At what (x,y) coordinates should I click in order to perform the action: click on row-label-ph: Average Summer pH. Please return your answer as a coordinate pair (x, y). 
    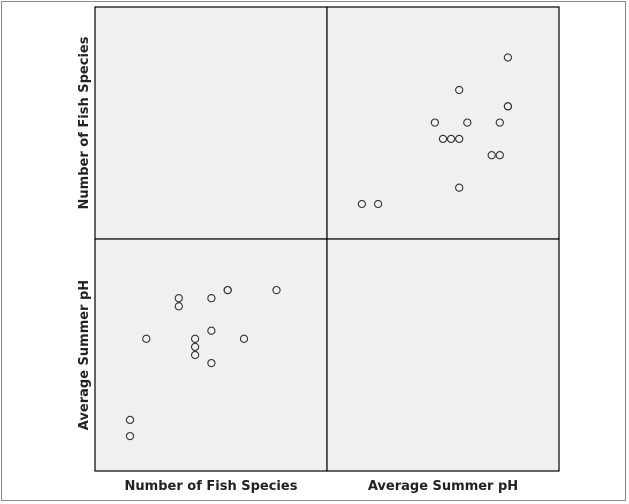
    Looking at the image, I should click on (84, 355).